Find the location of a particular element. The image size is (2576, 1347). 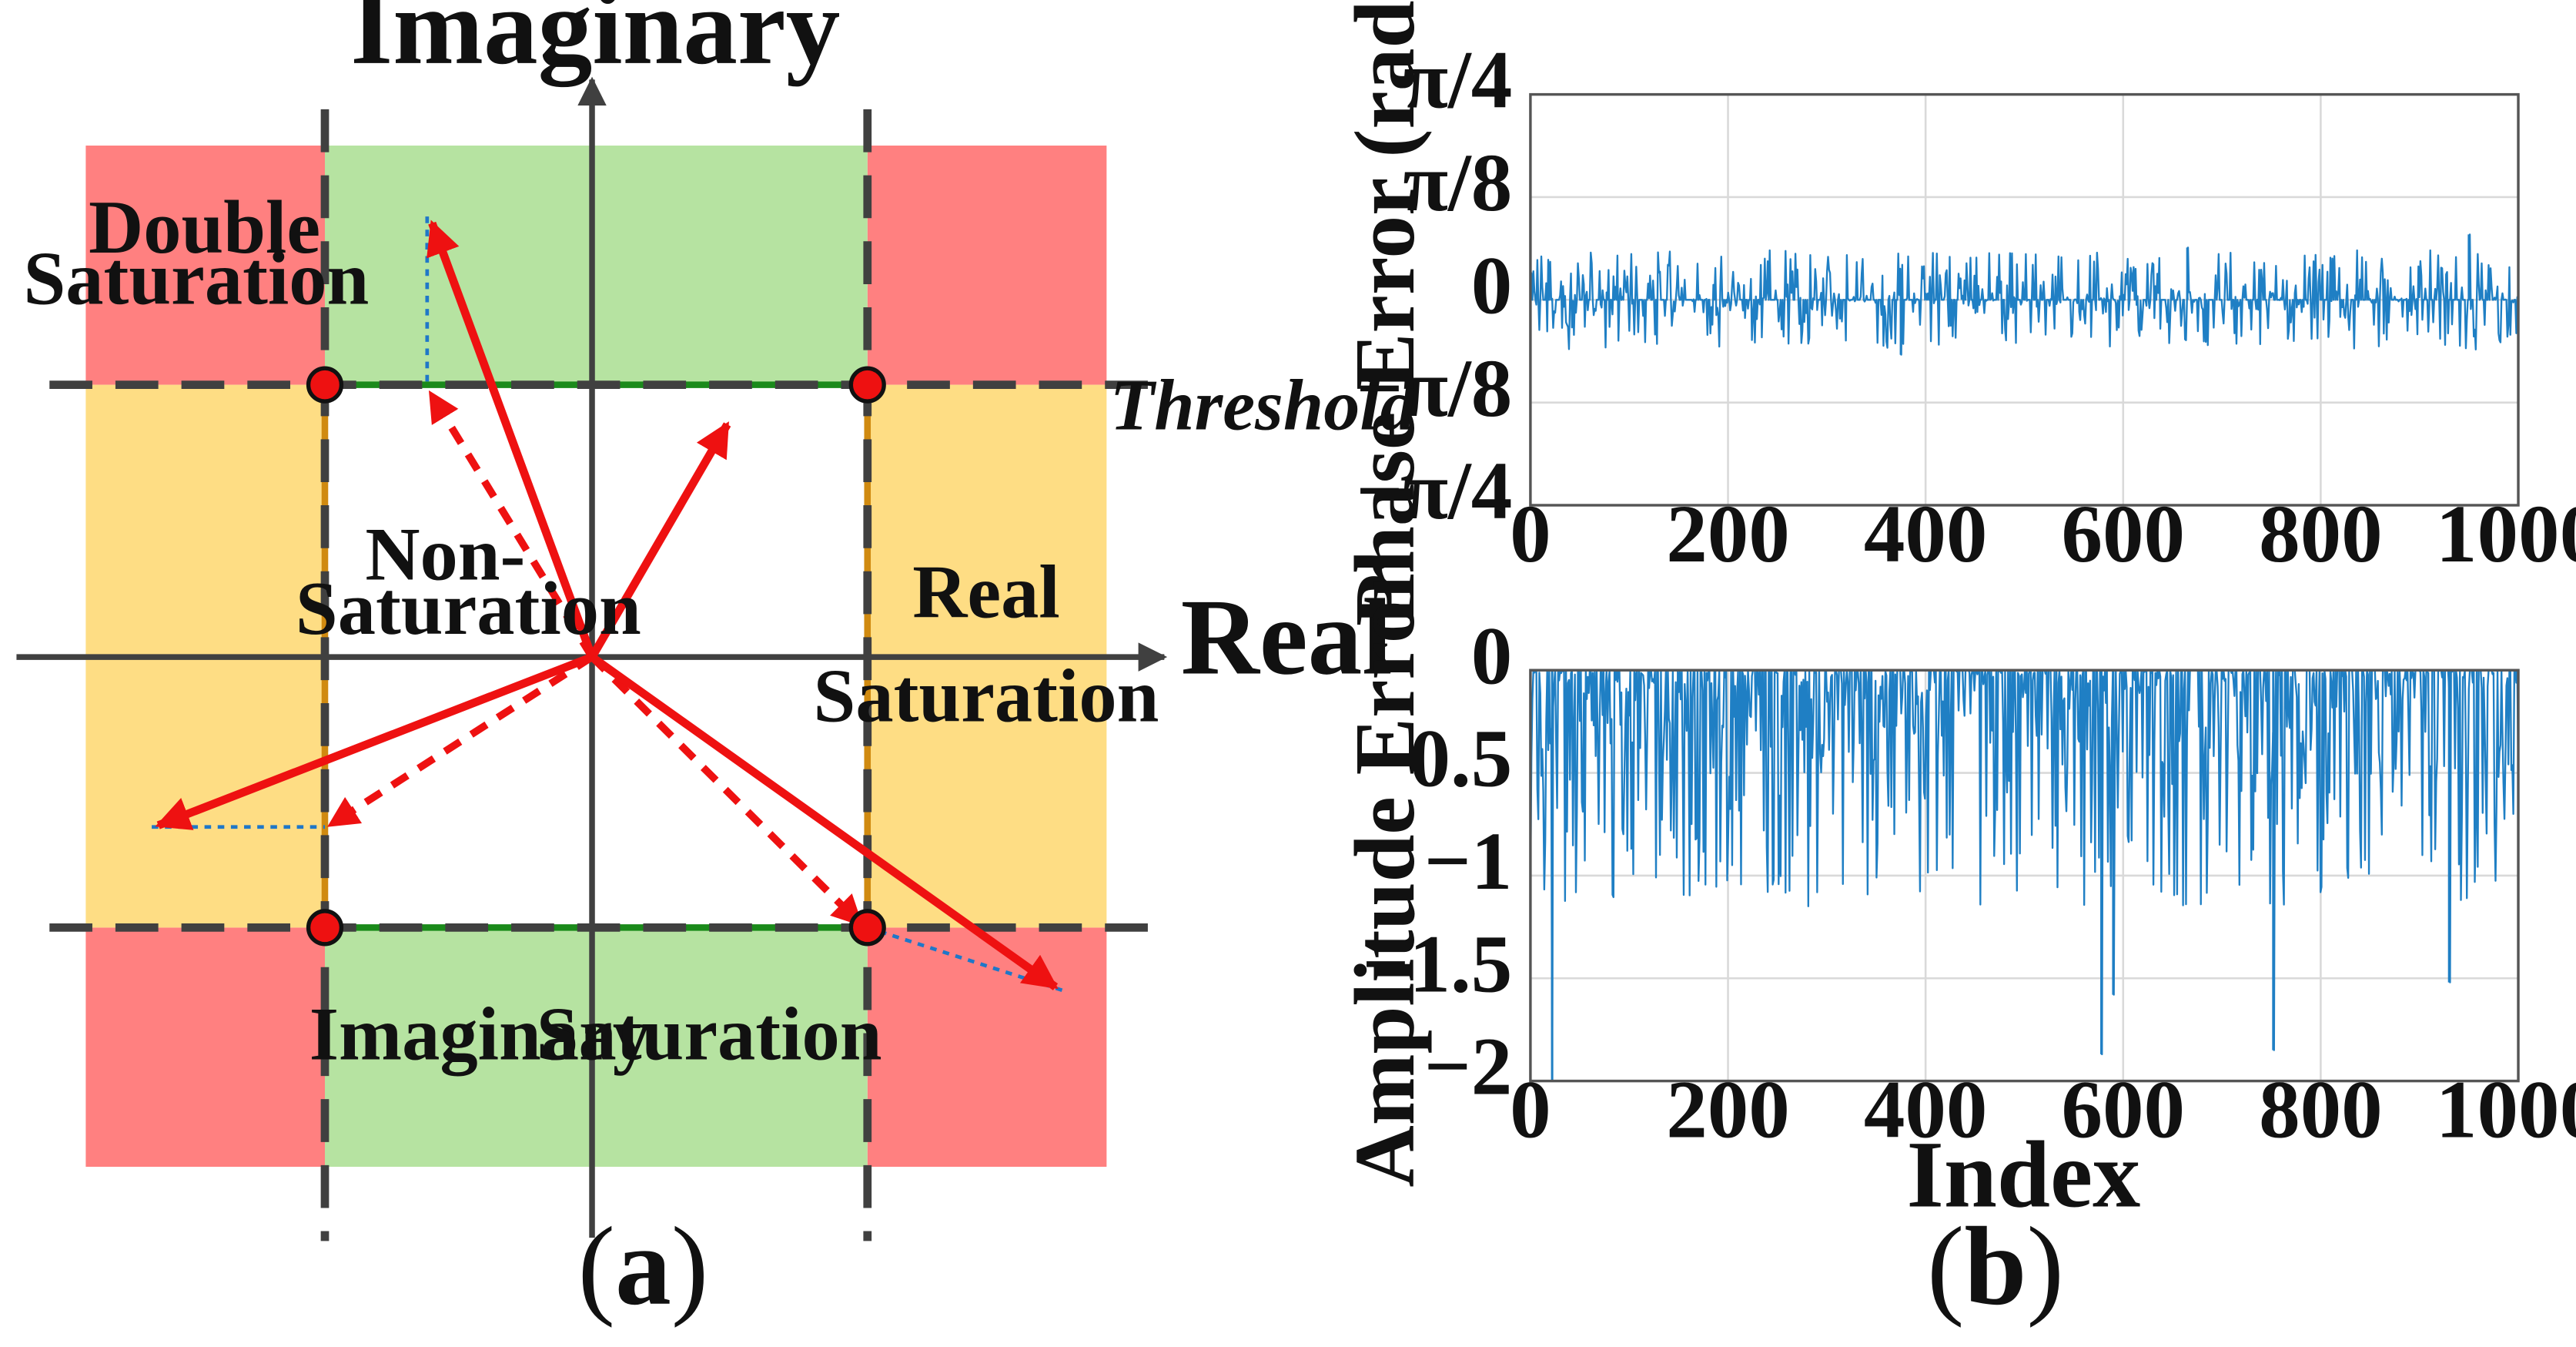

amplitude-error-y-ticks: 0 −0.5 −1 −1.5 −2 is located at coordinates (1437, 861).